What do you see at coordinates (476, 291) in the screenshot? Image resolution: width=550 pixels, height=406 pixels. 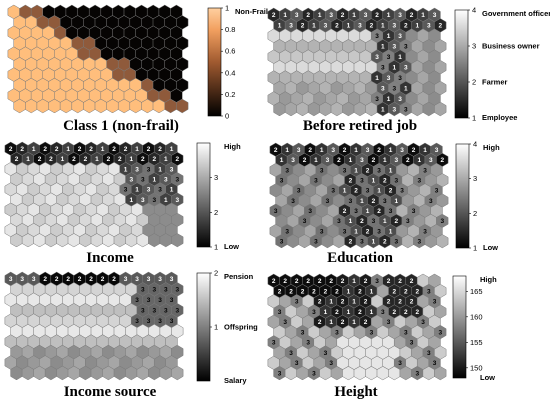 I see `colorbar-tick-label: 165` at bounding box center [476, 291].